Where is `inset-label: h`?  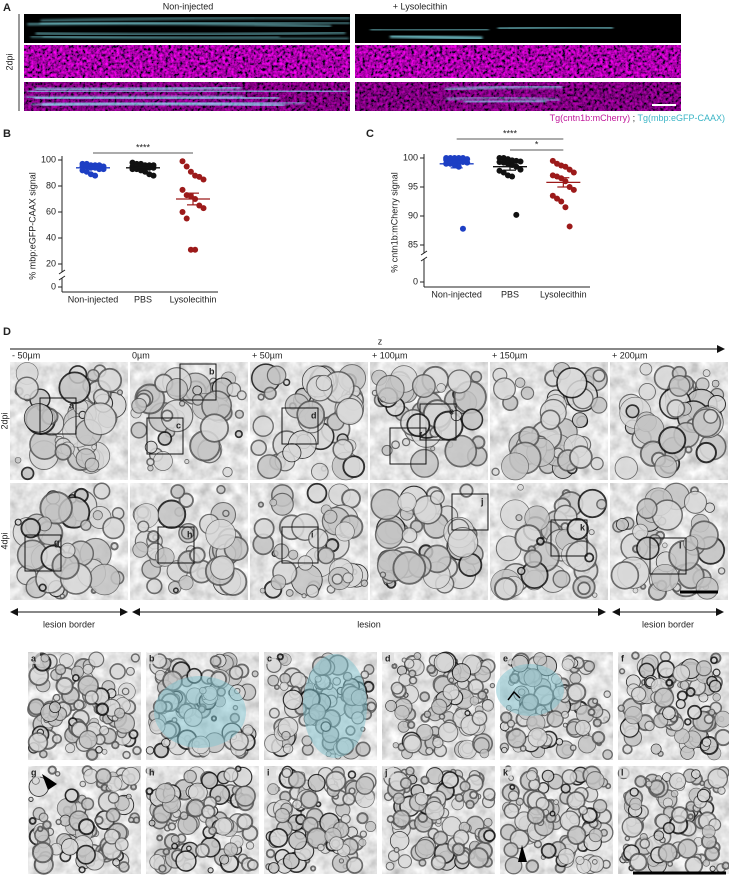
inset-label: h is located at coordinates (190, 534).